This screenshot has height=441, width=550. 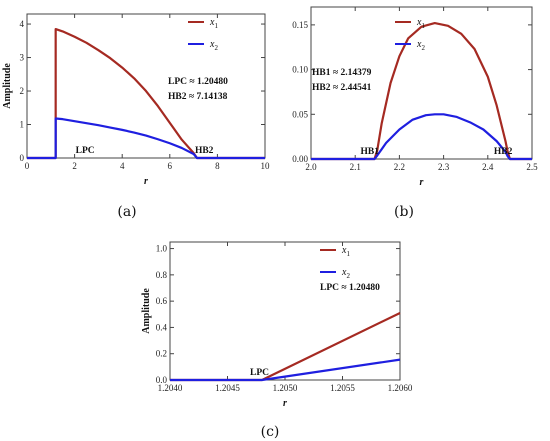 What do you see at coordinates (22, 58) in the screenshot?
I see `y-tick-label: 3` at bounding box center [22, 58].